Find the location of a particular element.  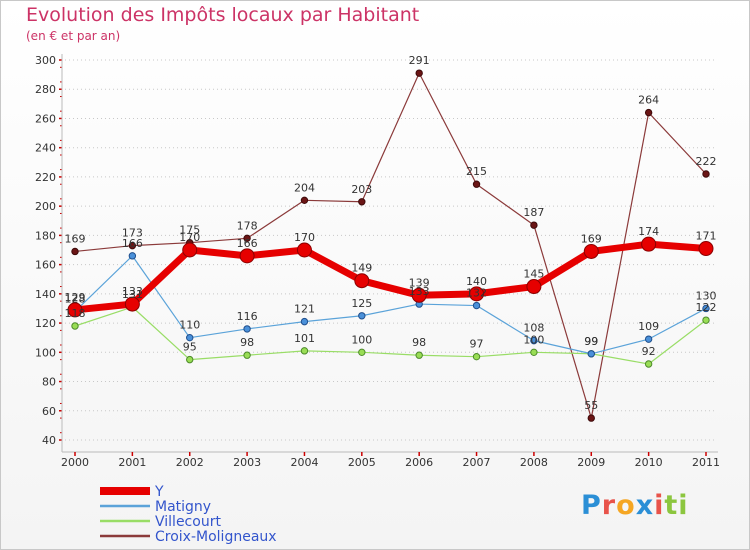

data-label: 97 is located at coordinates (477, 344).